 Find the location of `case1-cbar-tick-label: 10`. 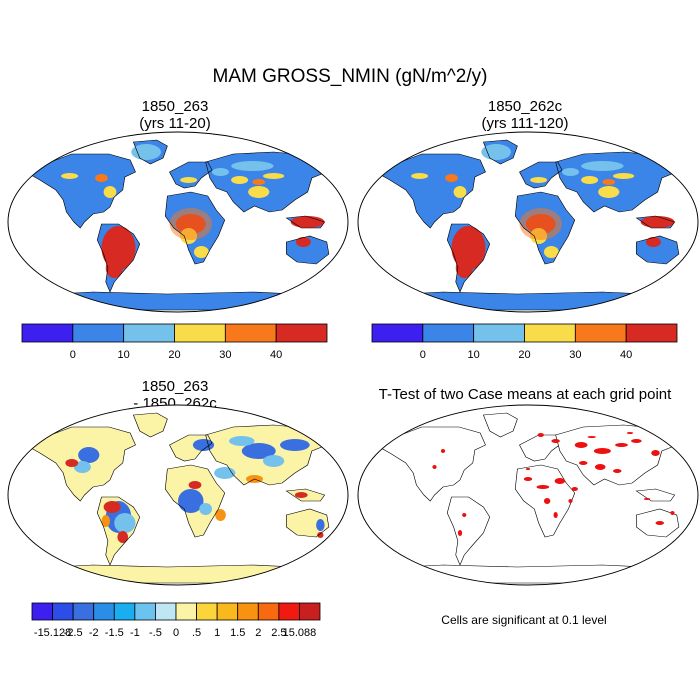

case1-cbar-tick-label: 10 is located at coordinates (124, 355).